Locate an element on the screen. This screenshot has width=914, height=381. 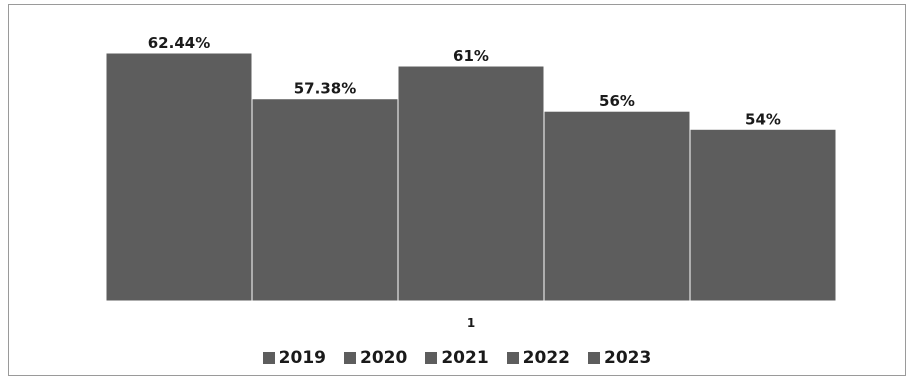
data-label-2023: 54% is located at coordinates (763, 119).